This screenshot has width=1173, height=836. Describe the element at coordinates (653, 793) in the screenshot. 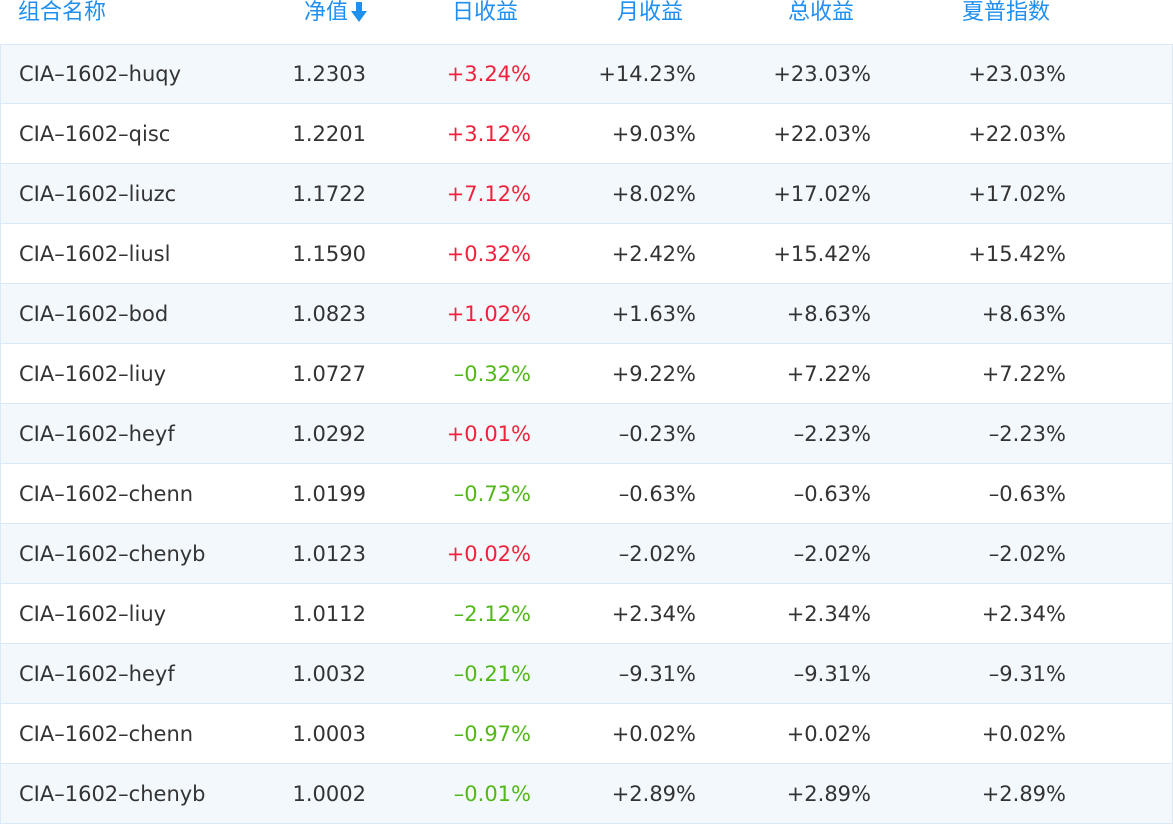

I see `cell-month-return: +2.89%` at that location.